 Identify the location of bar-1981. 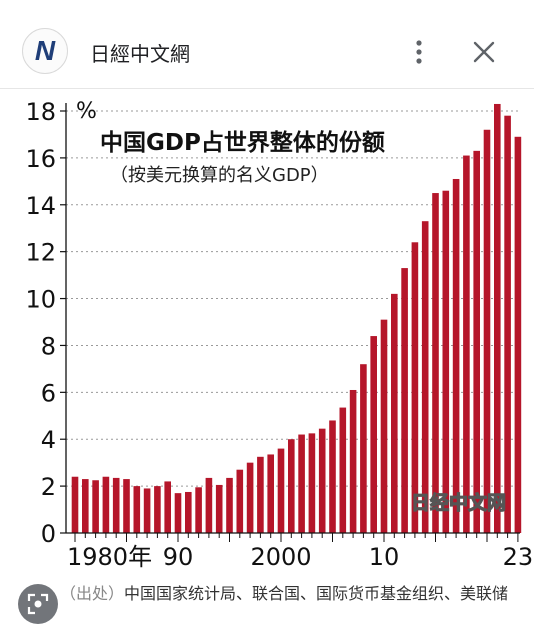
(85, 506).